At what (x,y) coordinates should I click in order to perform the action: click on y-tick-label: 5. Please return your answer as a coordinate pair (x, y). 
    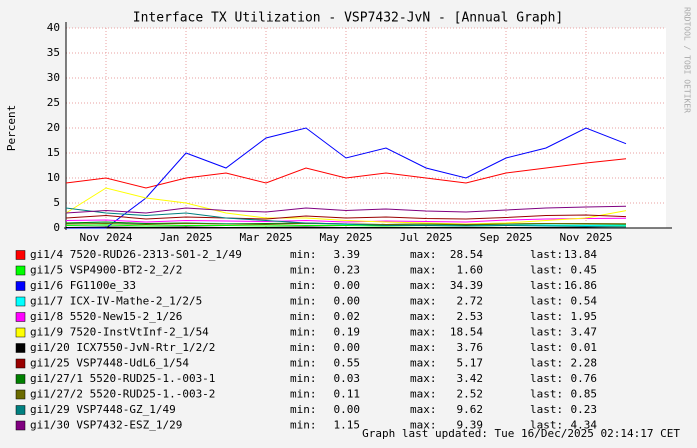
    Looking at the image, I should click on (56, 202).